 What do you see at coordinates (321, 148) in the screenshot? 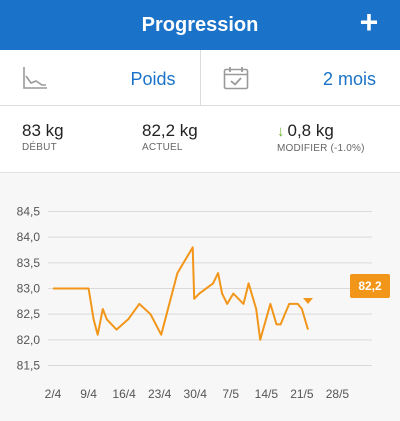
I see `change-label: MODIFIER (-1.0%)` at bounding box center [321, 148].